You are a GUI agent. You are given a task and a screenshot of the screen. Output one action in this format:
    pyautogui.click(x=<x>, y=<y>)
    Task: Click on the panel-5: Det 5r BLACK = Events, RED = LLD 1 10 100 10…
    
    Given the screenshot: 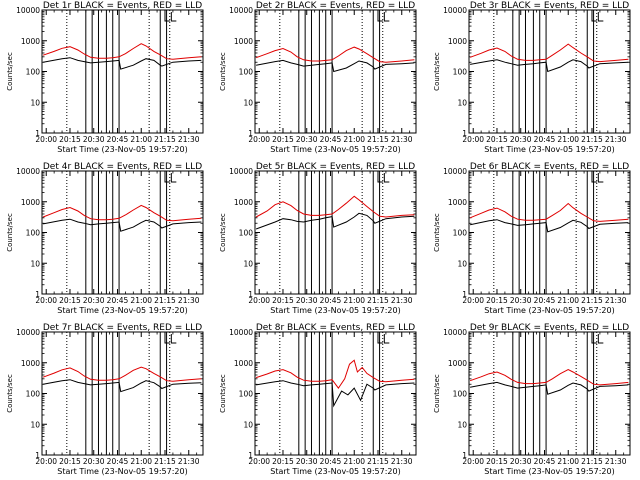 What is the action you would take?
    pyautogui.click(x=318, y=238)
    